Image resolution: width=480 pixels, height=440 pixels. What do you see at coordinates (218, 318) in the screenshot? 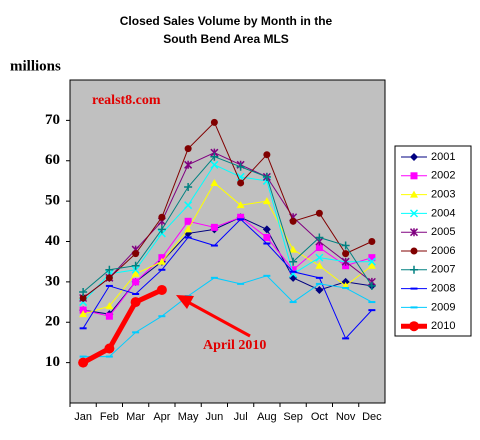
I see `annotation-arrow` at bounding box center [218, 318].